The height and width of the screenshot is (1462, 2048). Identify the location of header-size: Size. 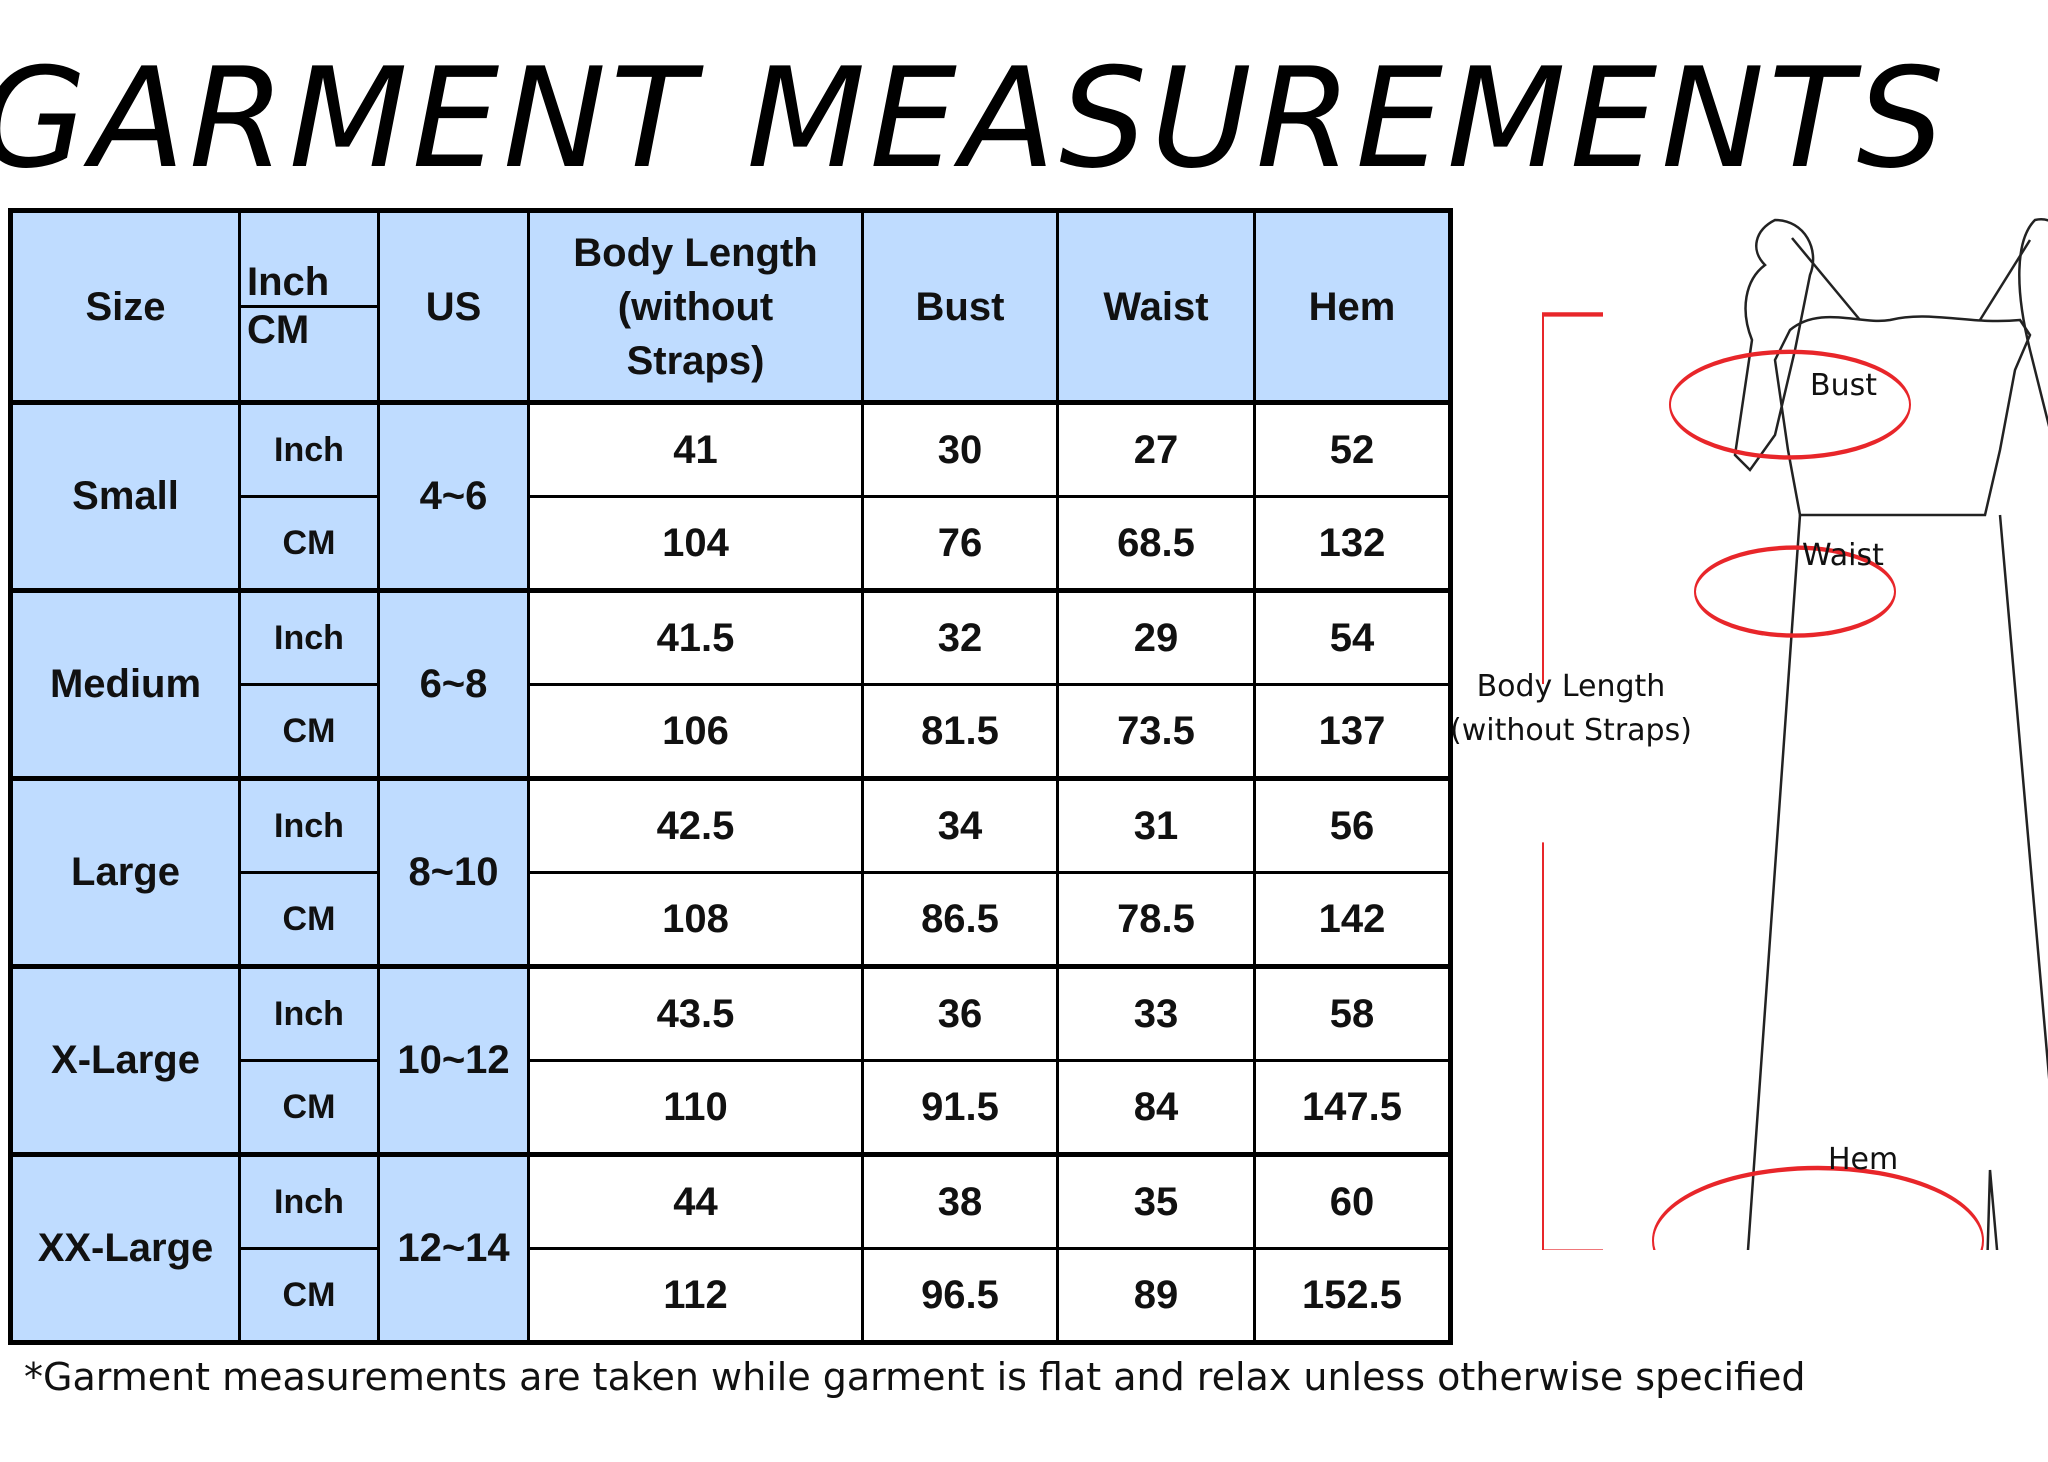
(125, 306).